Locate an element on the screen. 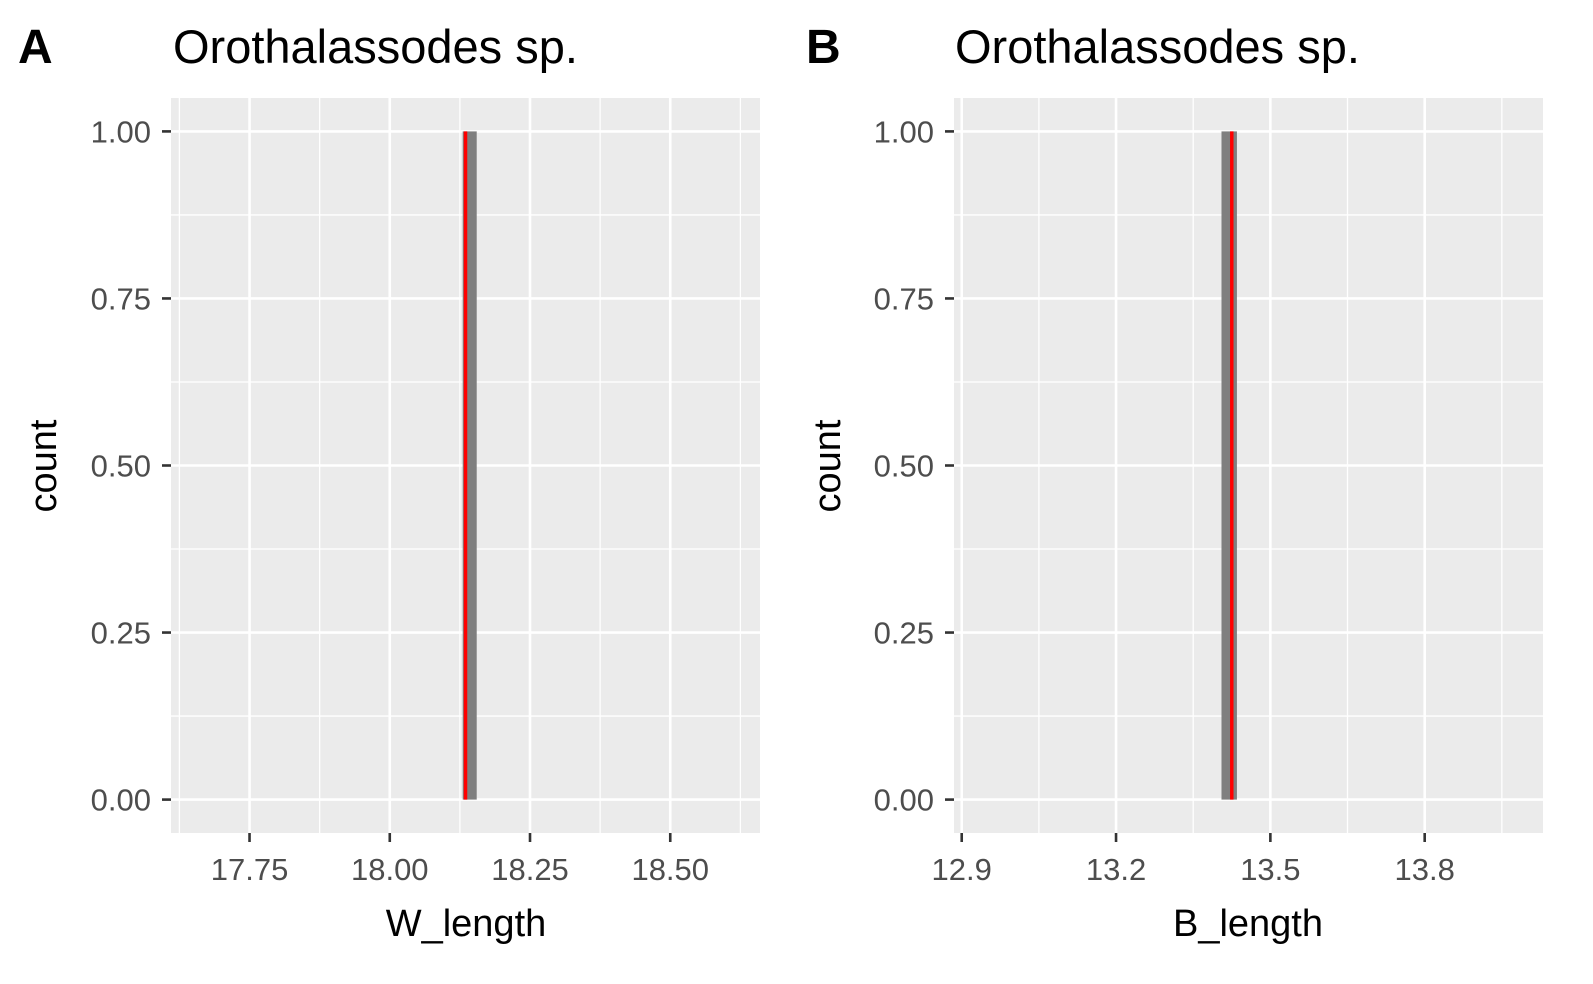  panel-a-x-axis: 17.75 18.00 18.25 18.50 is located at coordinates (460, 860).